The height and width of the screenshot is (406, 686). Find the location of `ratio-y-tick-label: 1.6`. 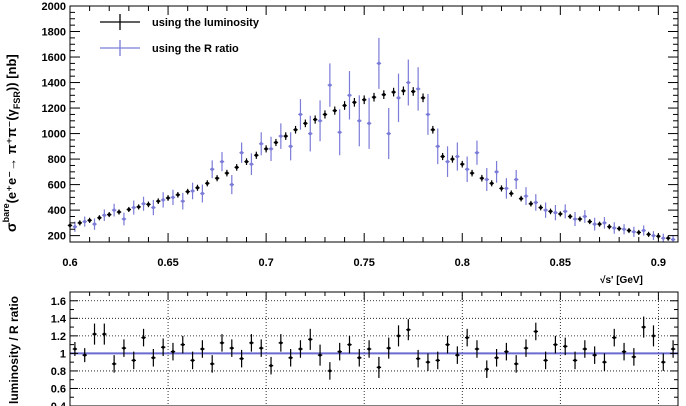

ratio-y-tick-label: 1.6 is located at coordinates (58, 302).